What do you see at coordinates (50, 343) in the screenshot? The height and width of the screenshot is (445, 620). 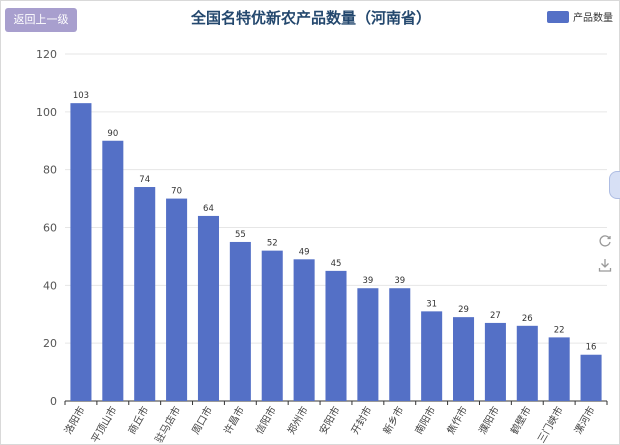 I see `y-tick-label: 20` at bounding box center [50, 343].